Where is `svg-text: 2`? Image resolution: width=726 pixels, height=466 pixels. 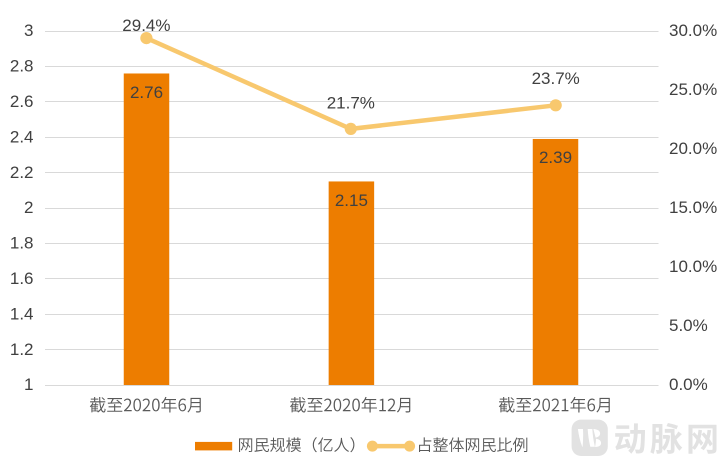 svg-text: 2 is located at coordinates (28, 207).